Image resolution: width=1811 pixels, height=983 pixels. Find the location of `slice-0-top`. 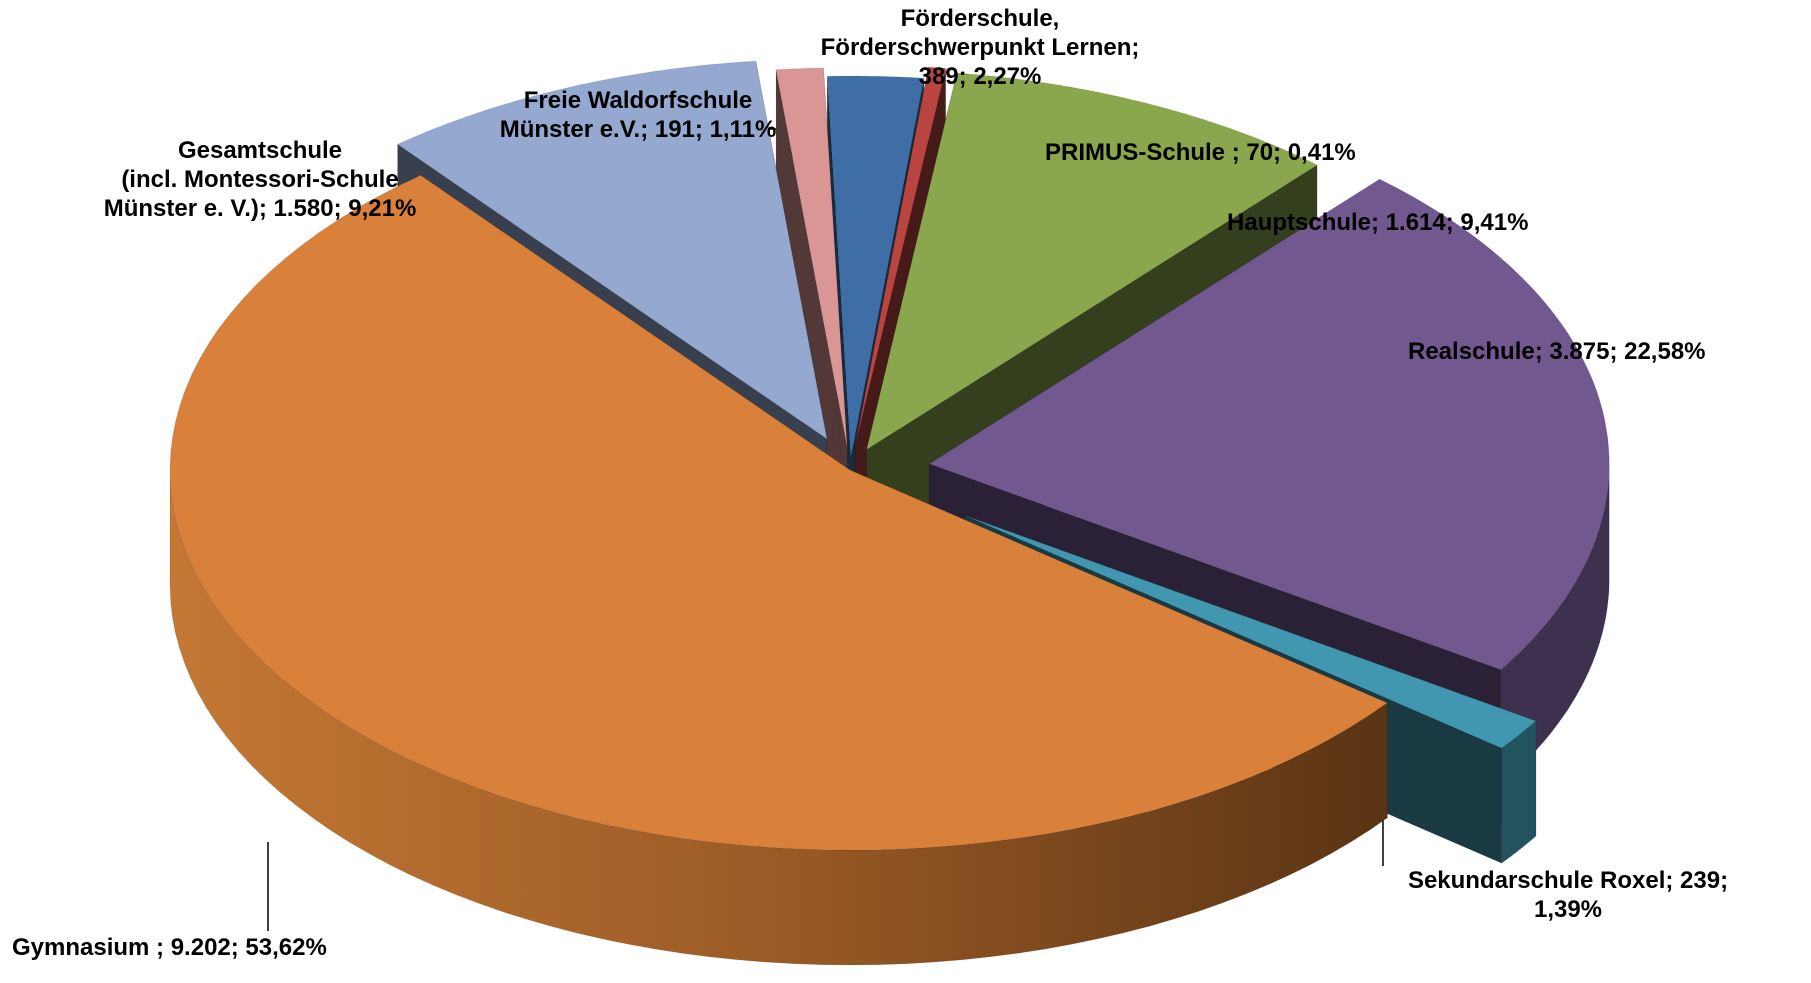

slice-0-top is located at coordinates (875, 266).